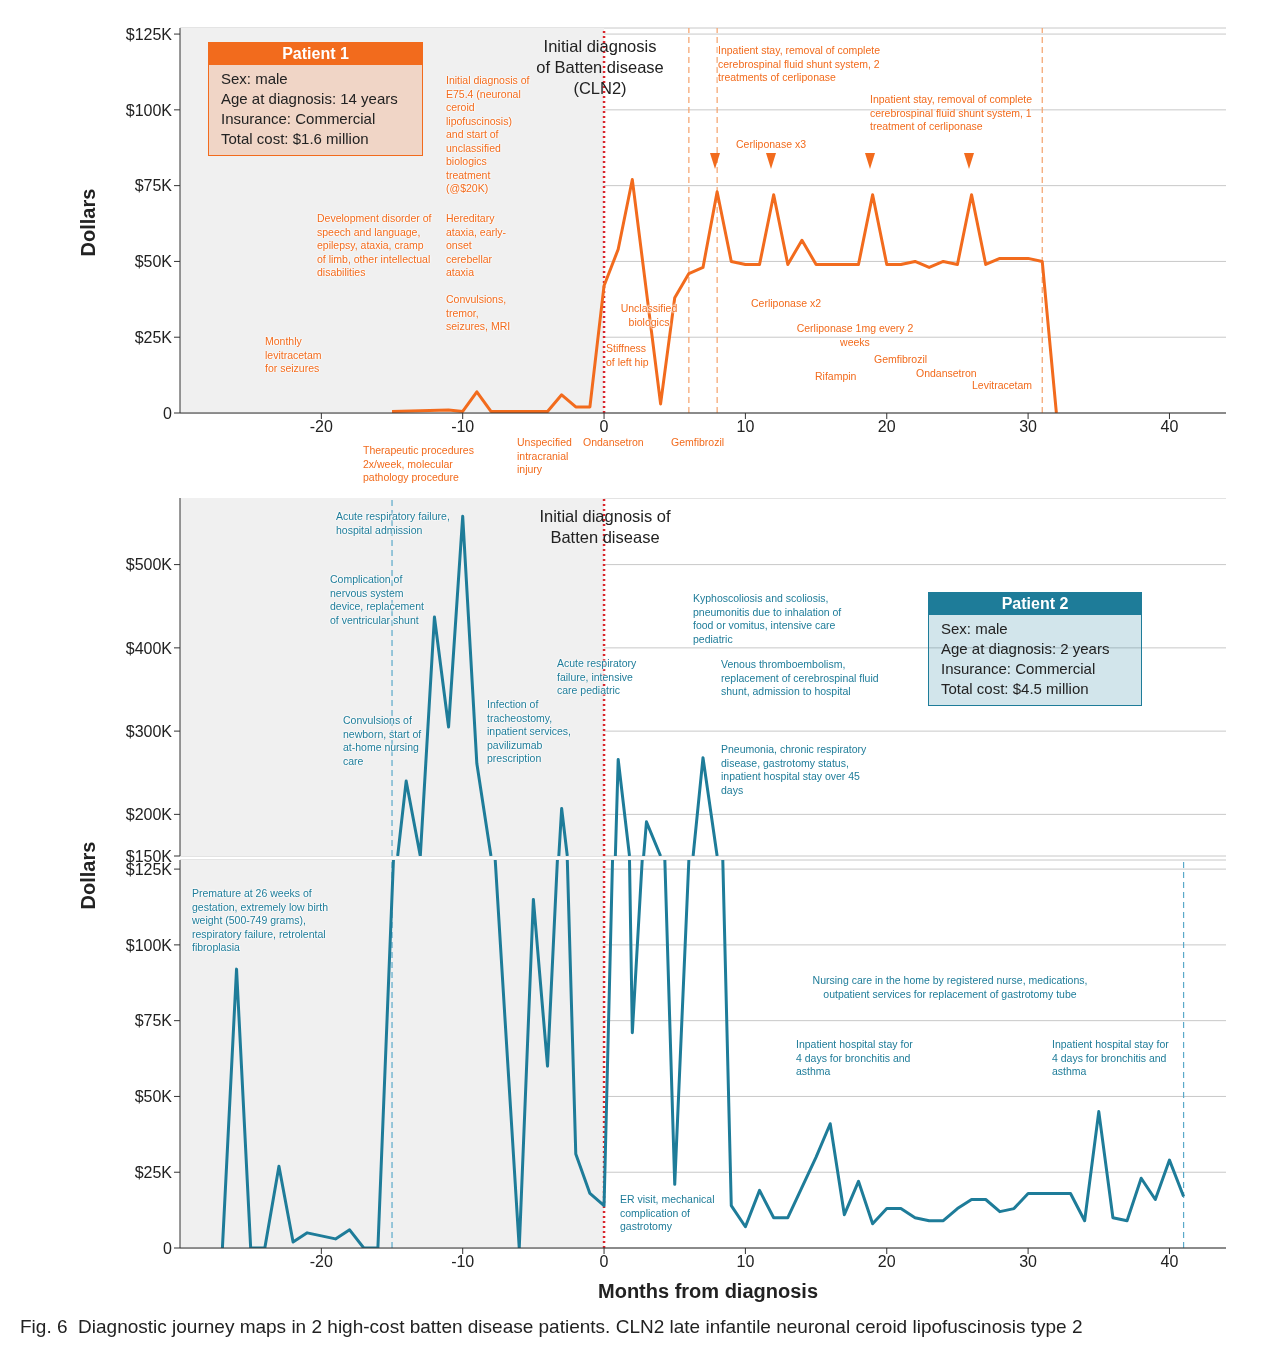 This screenshot has width=1285, height=1345. What do you see at coordinates (479, 313) in the screenshot?
I see `annotation: Convulsions, tremor, seizures, MRI` at bounding box center [479, 313].